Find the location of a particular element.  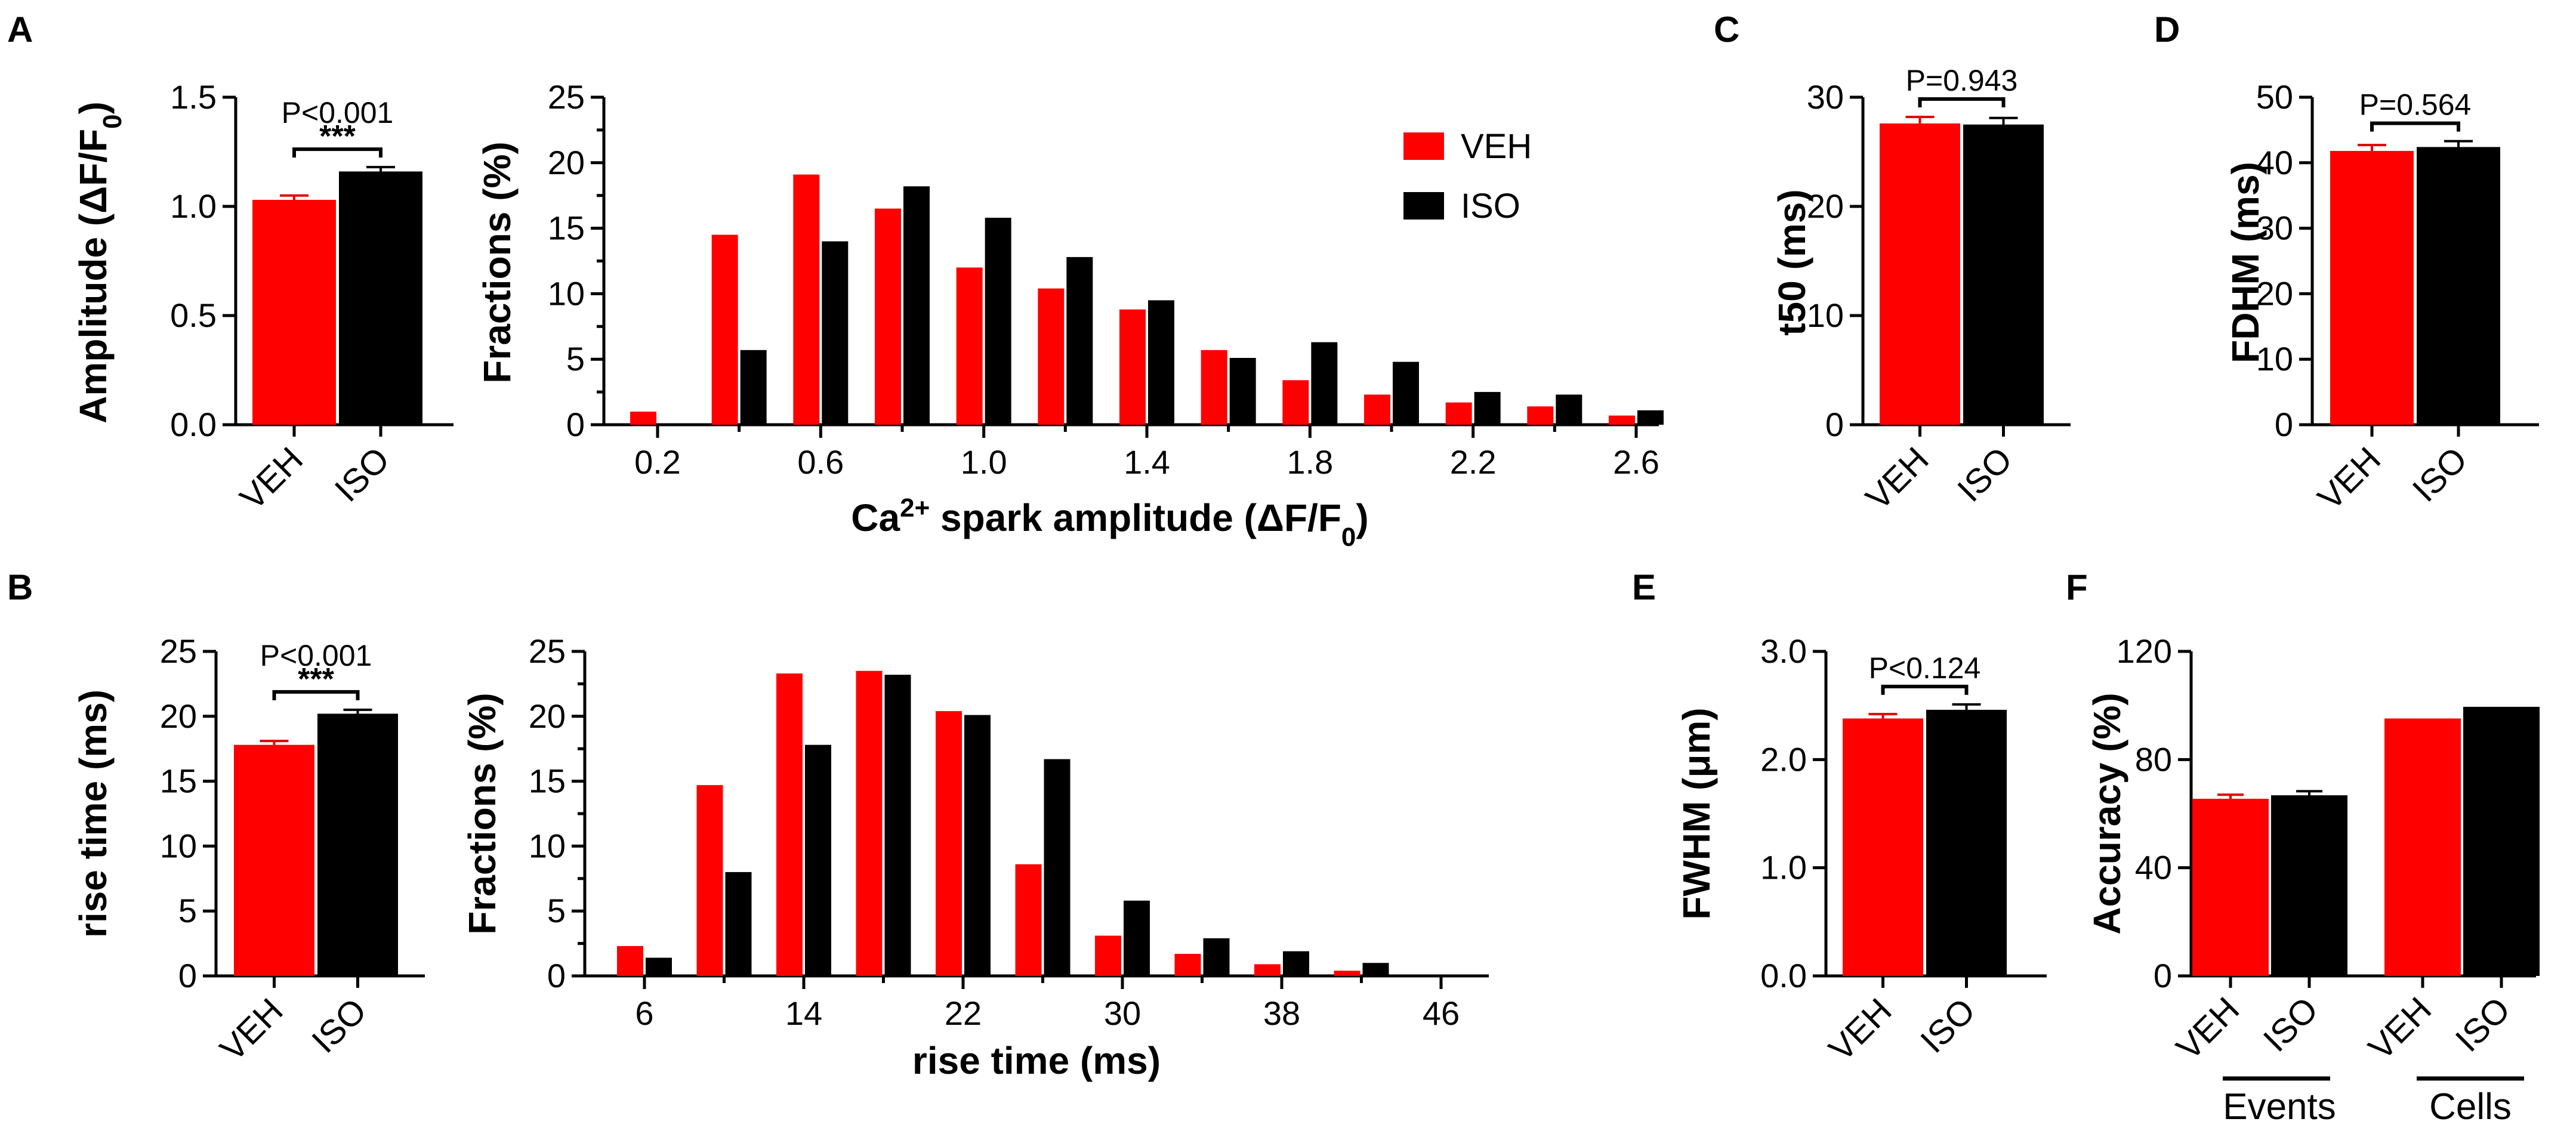

c-y-tick-label: 30 is located at coordinates (1825, 97).